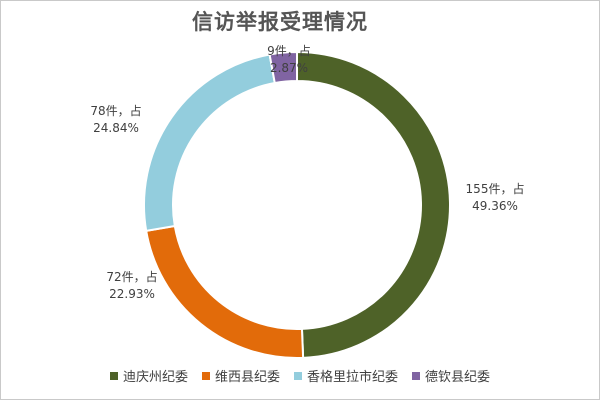  I want to click on legend: 迪庆州纪委 维西县纪委 香格里拉市纪委 德钦县纪委, so click(300, 375).